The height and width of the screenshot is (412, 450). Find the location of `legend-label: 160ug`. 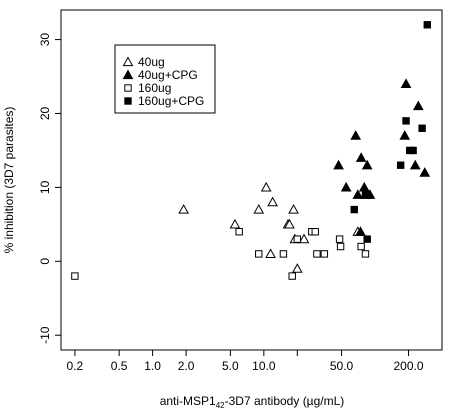

legend-label: 160ug is located at coordinates (154, 88).